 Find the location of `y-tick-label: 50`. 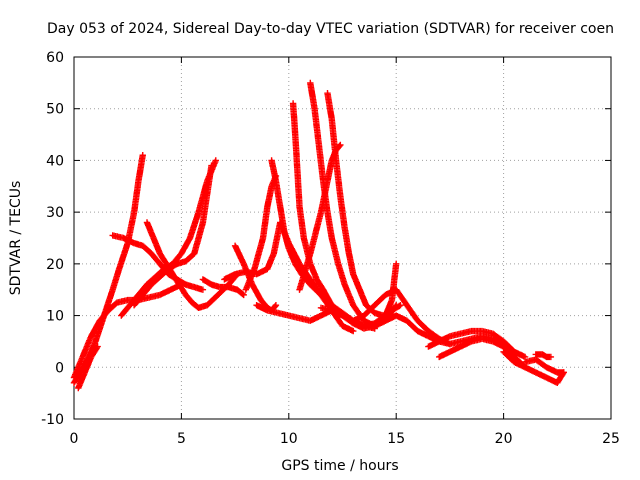

y-tick-label: 50 is located at coordinates (55, 110).